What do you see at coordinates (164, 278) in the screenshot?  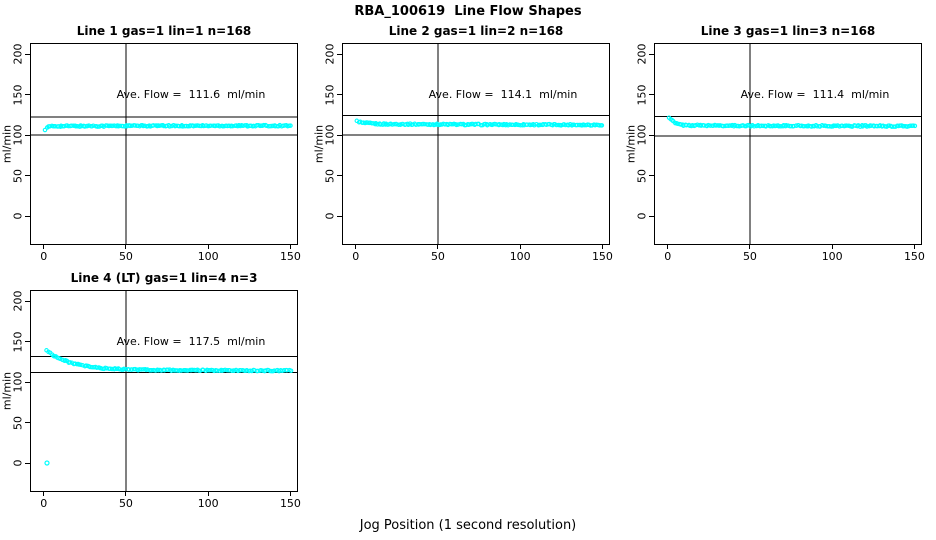 I see `panel-title: Line 4 (LT) gas=1 lin=4 n=3` at bounding box center [164, 278].